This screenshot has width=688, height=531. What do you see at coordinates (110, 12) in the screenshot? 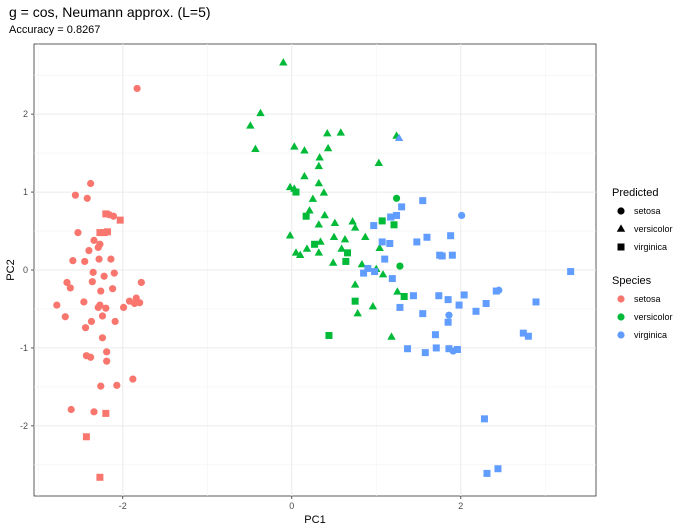
I see `chart-title: g = cos, Neumann approx. (L=5)` at bounding box center [110, 12].